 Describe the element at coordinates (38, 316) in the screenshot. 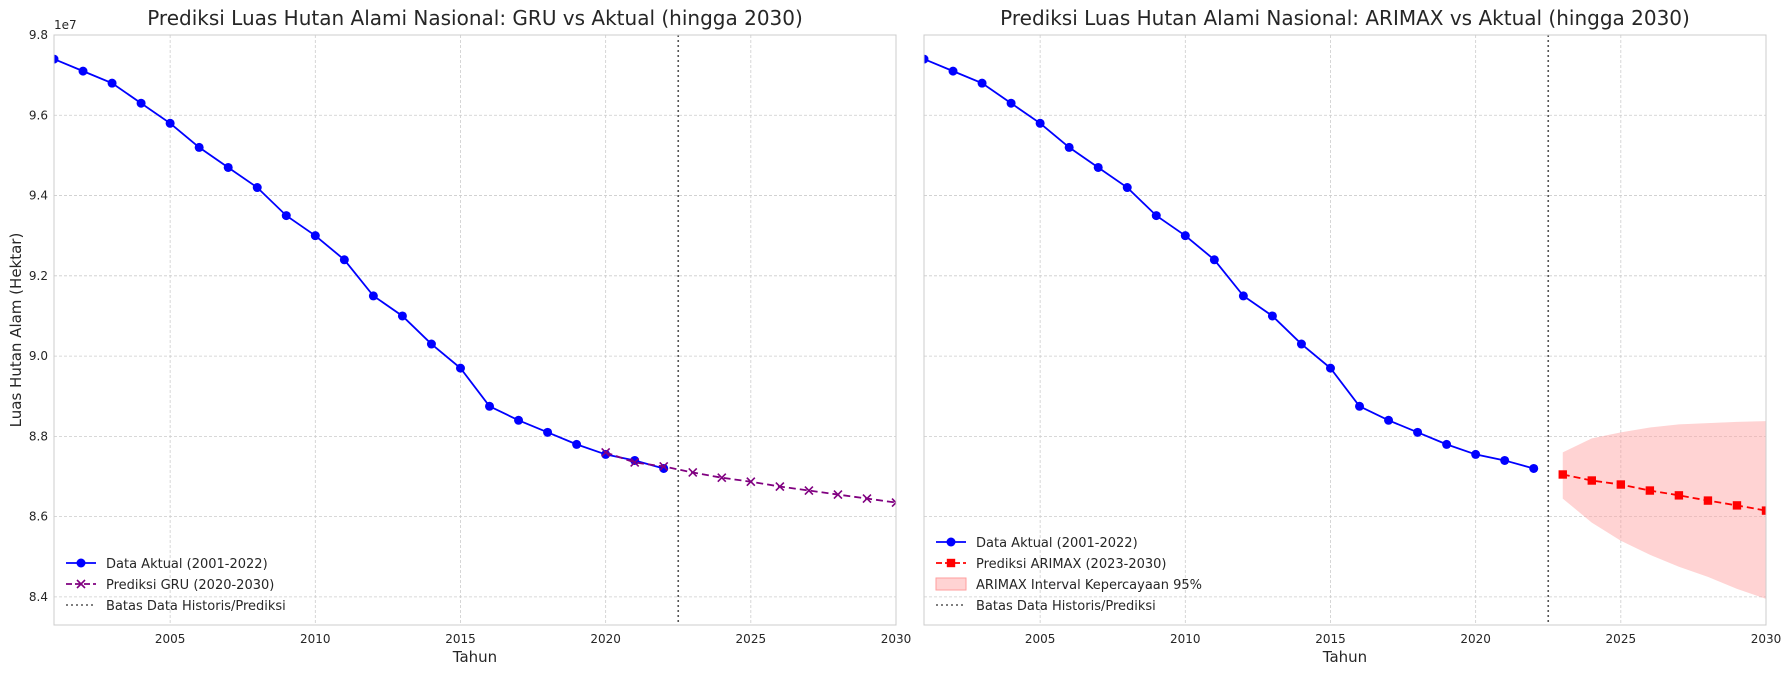

I see `y-tick-labels: 8.4 8.6 8.8 9.0 9.2 9.4 9.6 9.8` at that location.